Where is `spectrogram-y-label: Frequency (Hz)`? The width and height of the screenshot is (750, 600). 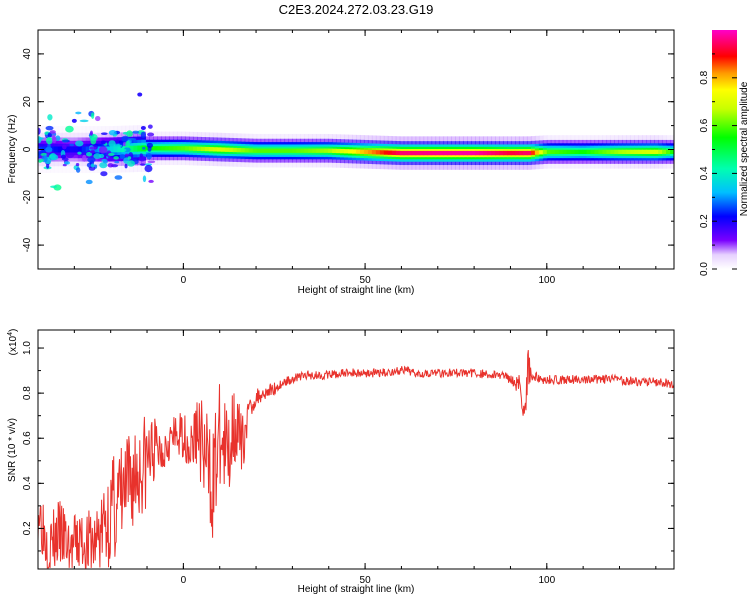
spectrogram-y-label: Frequency (Hz) is located at coordinates (12, 149).